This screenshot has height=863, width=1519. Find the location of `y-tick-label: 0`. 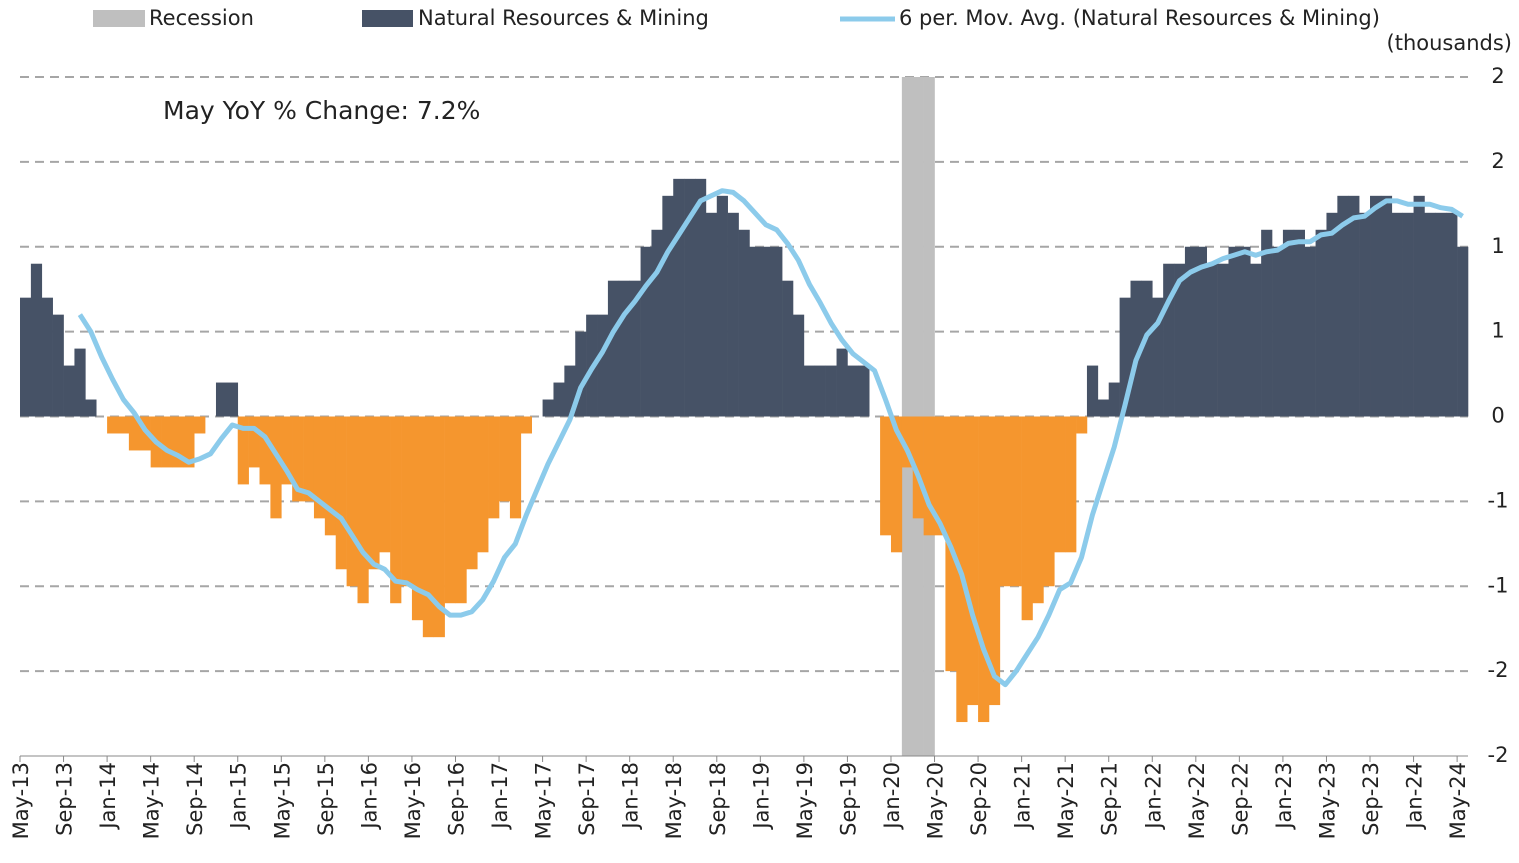

y-tick-label: 0 is located at coordinates (1497, 416).